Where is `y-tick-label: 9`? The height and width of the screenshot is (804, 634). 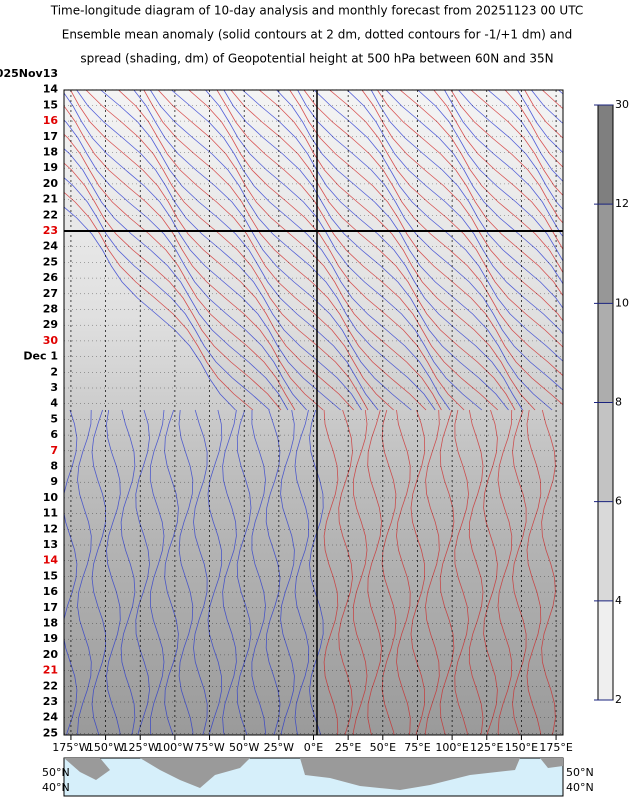 y-tick-label: 9 is located at coordinates (54, 481).